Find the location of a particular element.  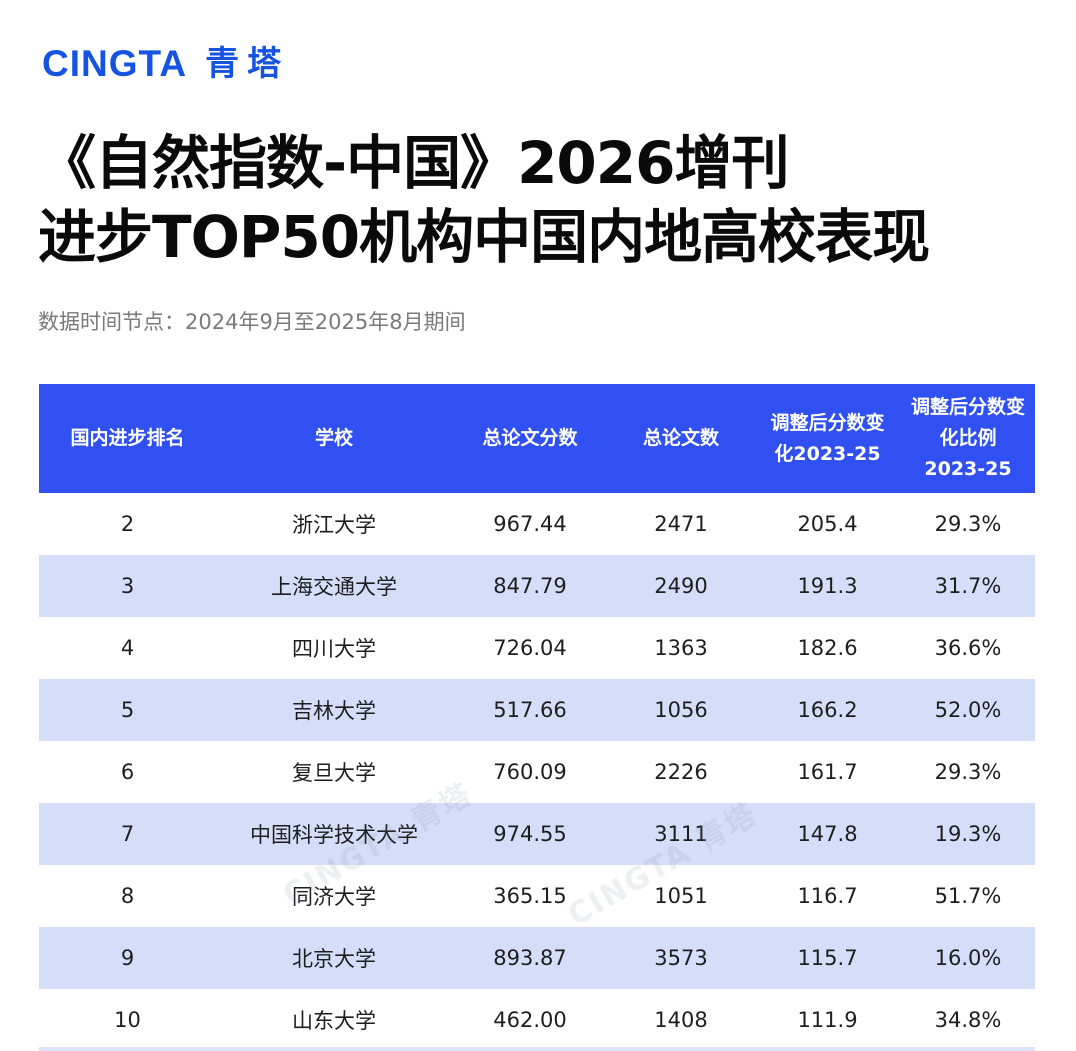

cell-change: 205.4 is located at coordinates (827, 524).